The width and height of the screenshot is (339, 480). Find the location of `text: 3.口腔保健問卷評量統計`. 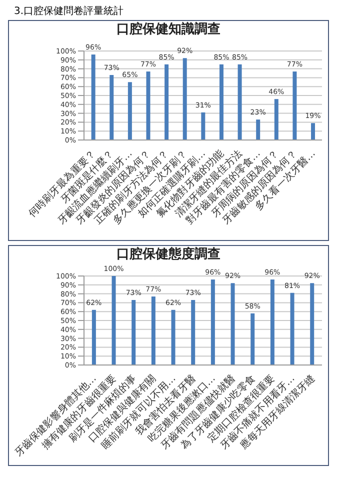

text: 3.口腔保健問卷評量統計 is located at coordinates (69, 11).